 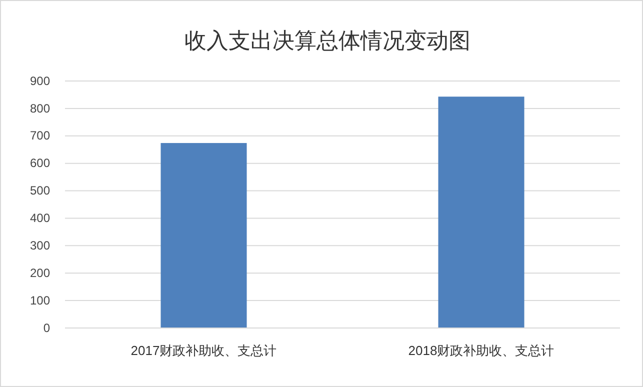 What do you see at coordinates (40, 135) in the screenshot?
I see `y-tick-label: 700` at bounding box center [40, 135].